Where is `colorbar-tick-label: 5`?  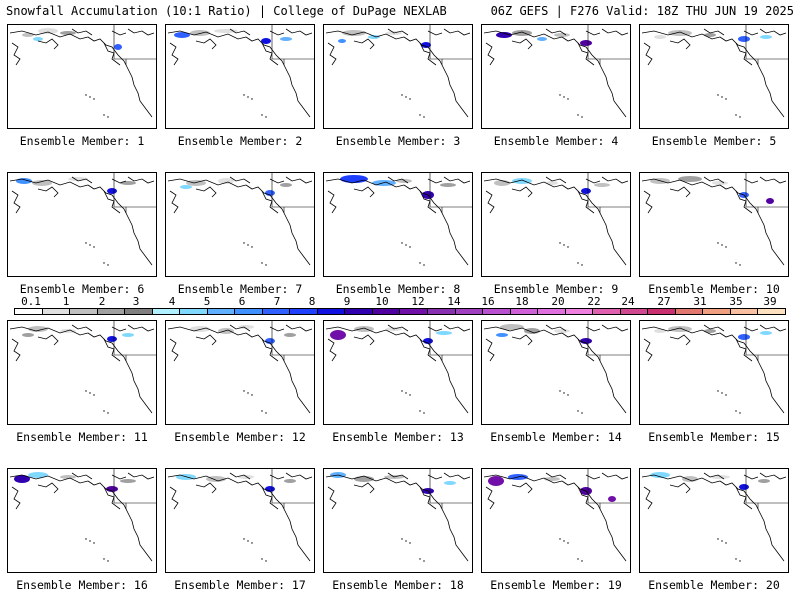 colorbar-tick-label: 5 is located at coordinates (207, 301).